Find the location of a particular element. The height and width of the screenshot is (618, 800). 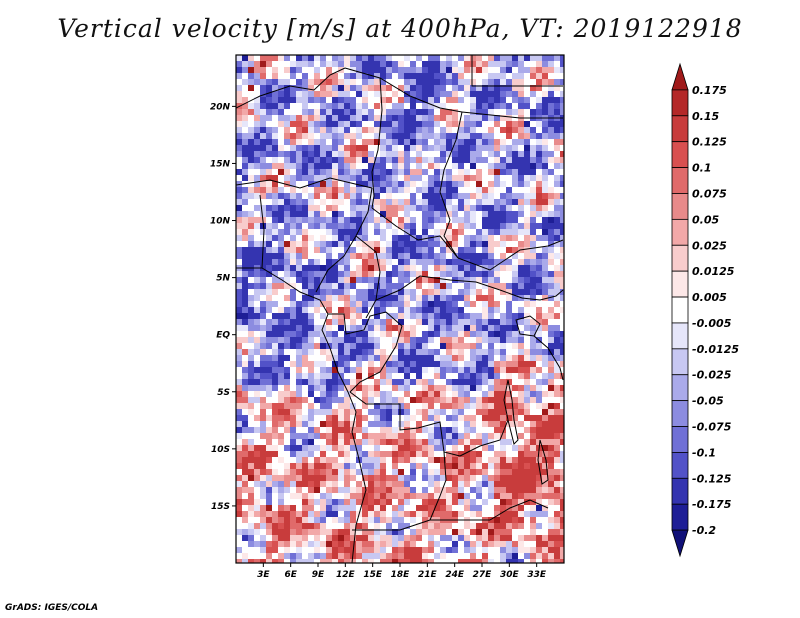

colorbar-label: 0.0125 is located at coordinates (713, 271).